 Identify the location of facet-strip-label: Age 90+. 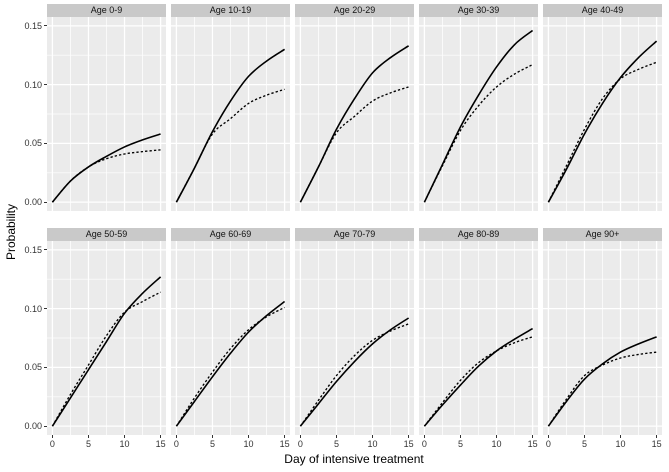
(602, 234).